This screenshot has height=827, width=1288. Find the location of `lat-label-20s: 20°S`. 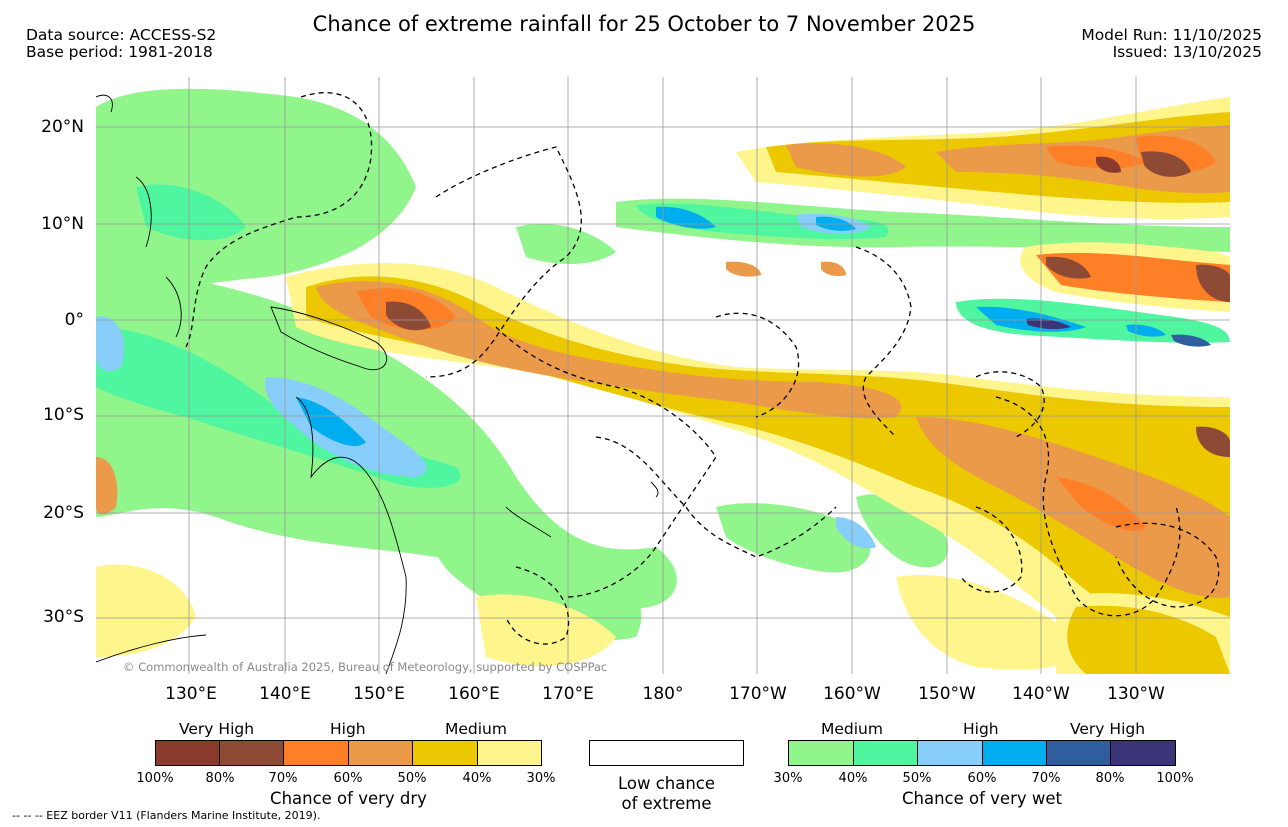

lat-label-20s: 20°S is located at coordinates (63, 513).